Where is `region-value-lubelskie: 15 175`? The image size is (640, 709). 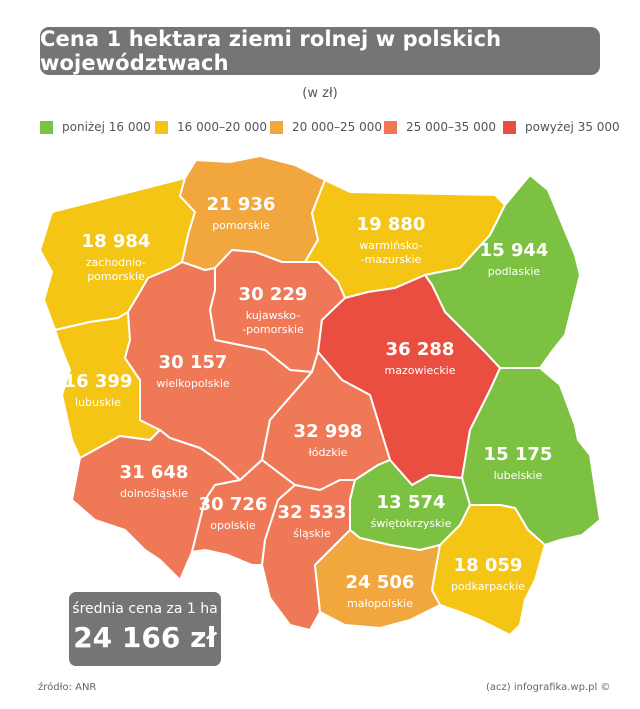
region-value-lubelskie: 15 175 is located at coordinates (518, 454).